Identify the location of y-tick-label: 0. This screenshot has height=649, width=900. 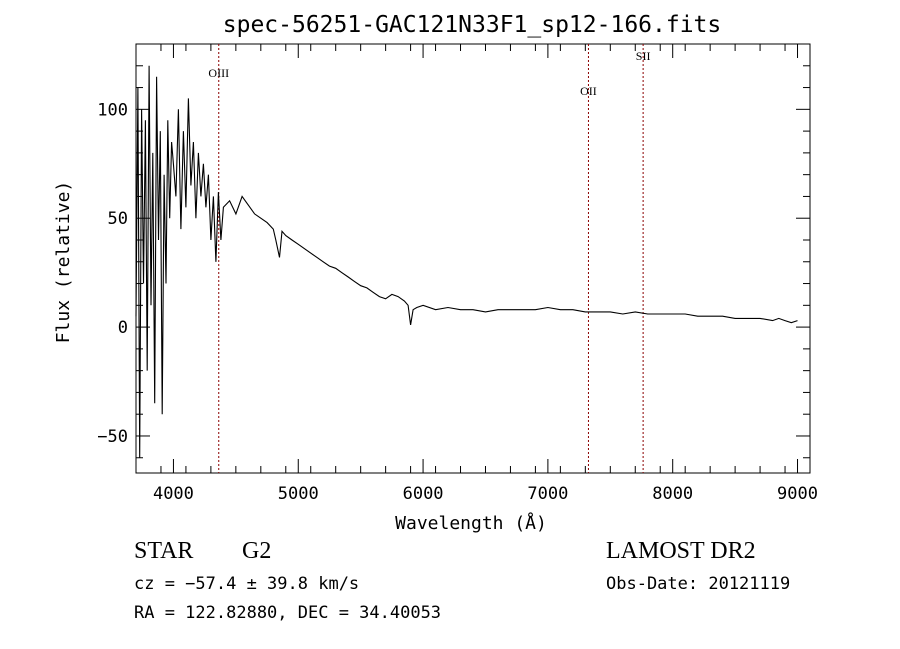
(123, 328).